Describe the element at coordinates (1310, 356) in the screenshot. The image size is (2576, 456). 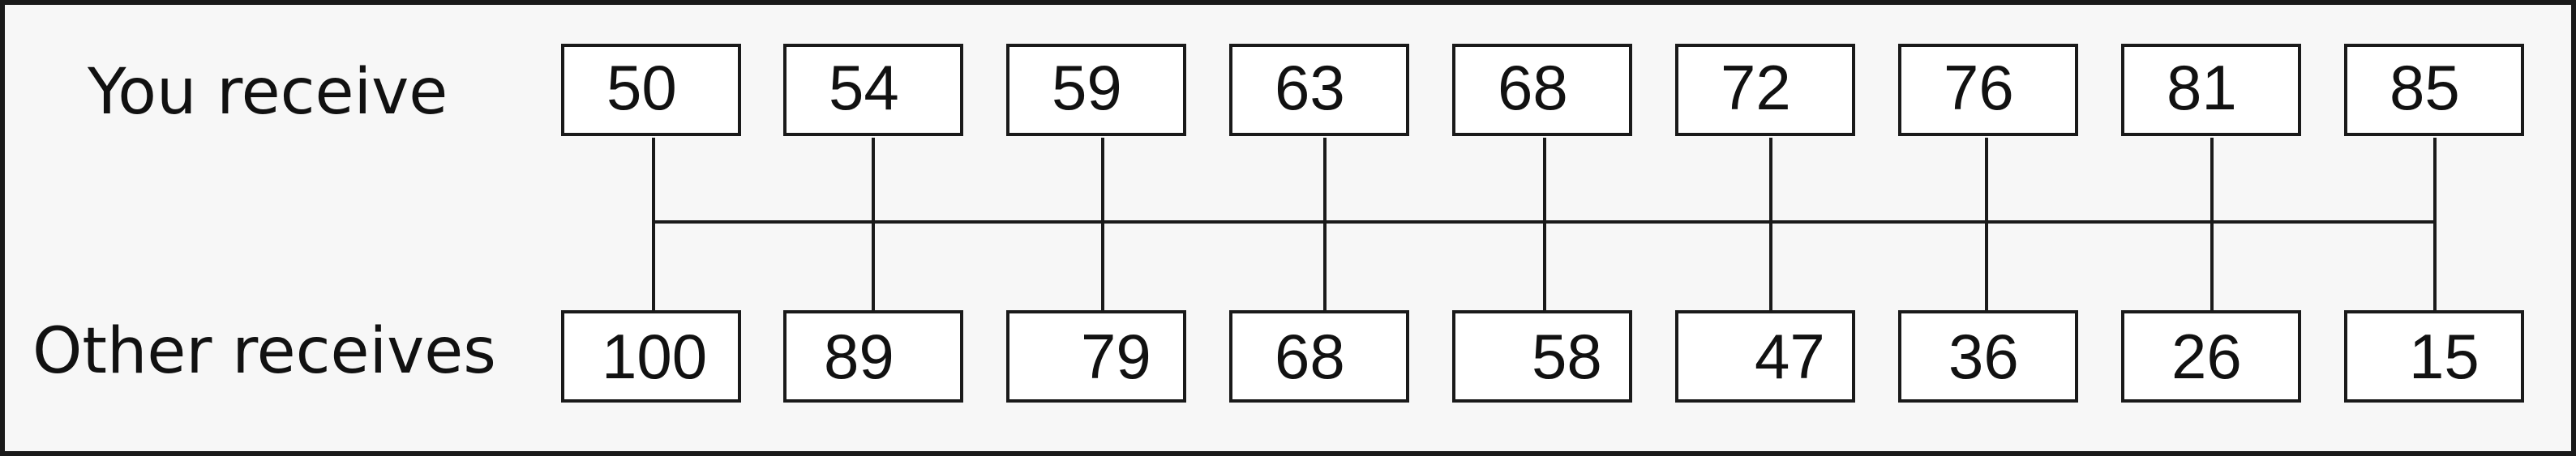
I see `other-receives-value: 68` at that location.